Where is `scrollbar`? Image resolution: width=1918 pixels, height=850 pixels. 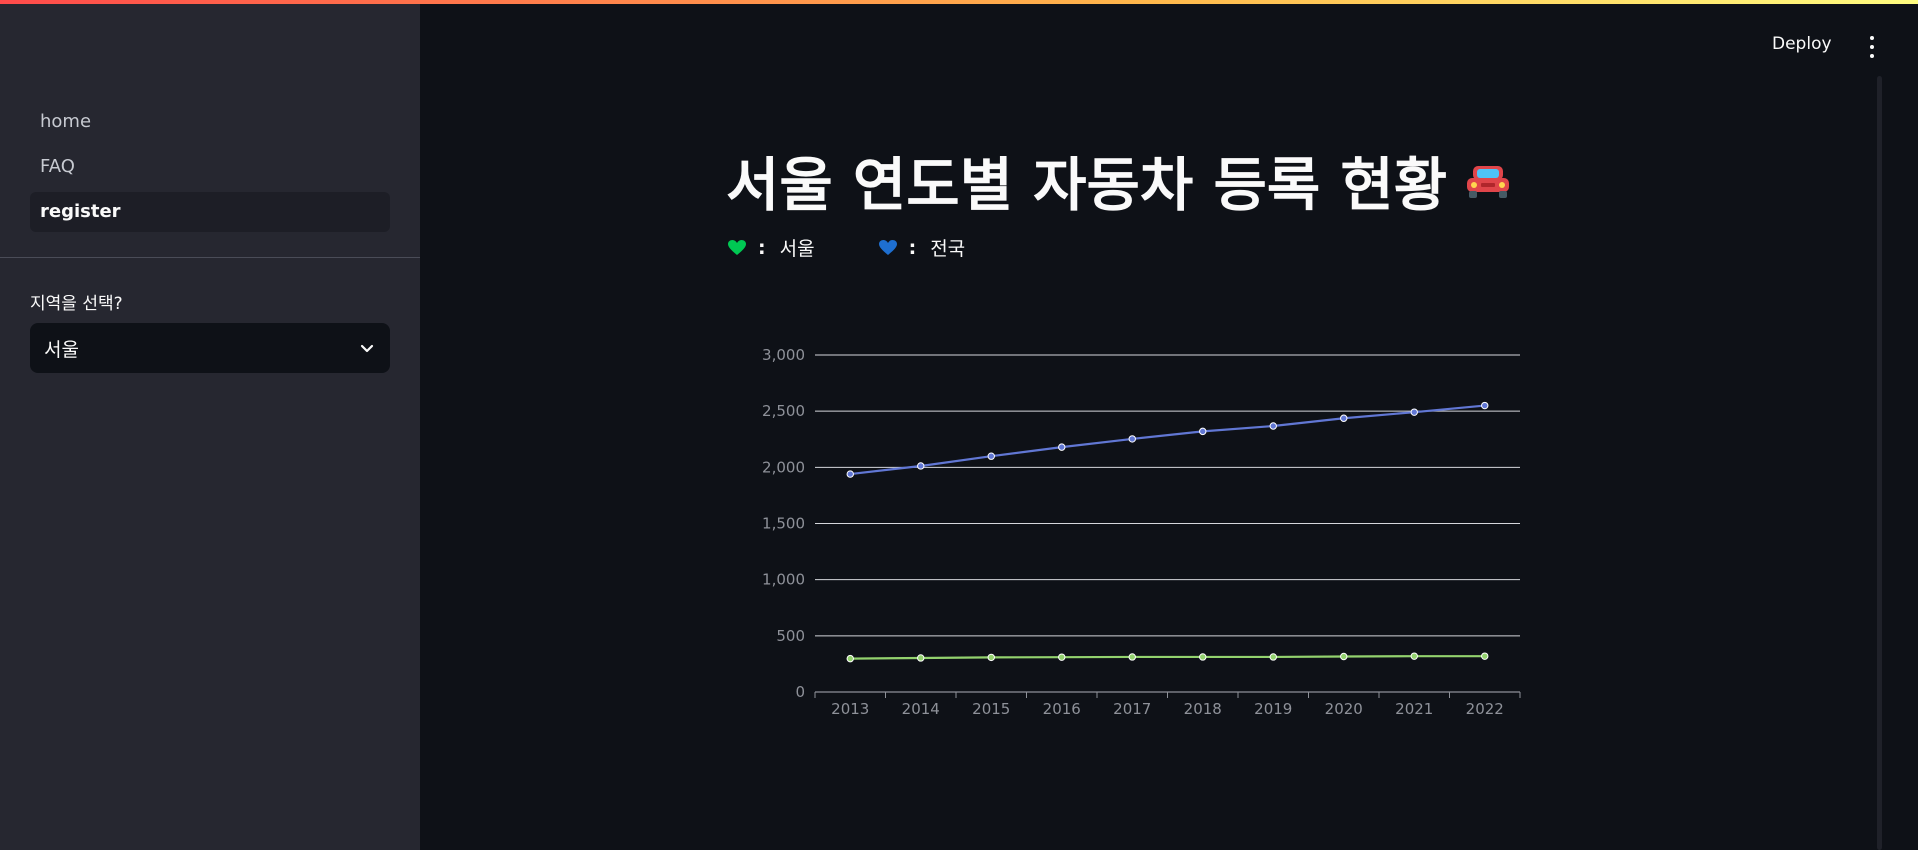 scrollbar is located at coordinates (1879, 463).